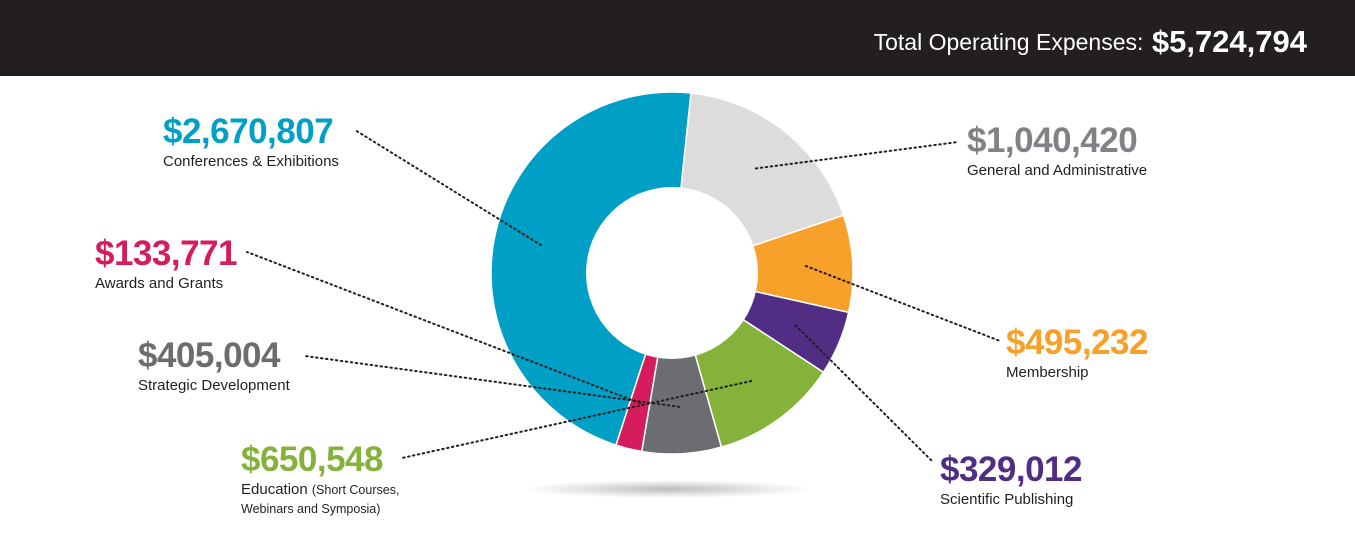 The width and height of the screenshot is (1355, 534). Describe the element at coordinates (248, 131) in the screenshot. I see `amount-conferences: $2,670,807` at that location.